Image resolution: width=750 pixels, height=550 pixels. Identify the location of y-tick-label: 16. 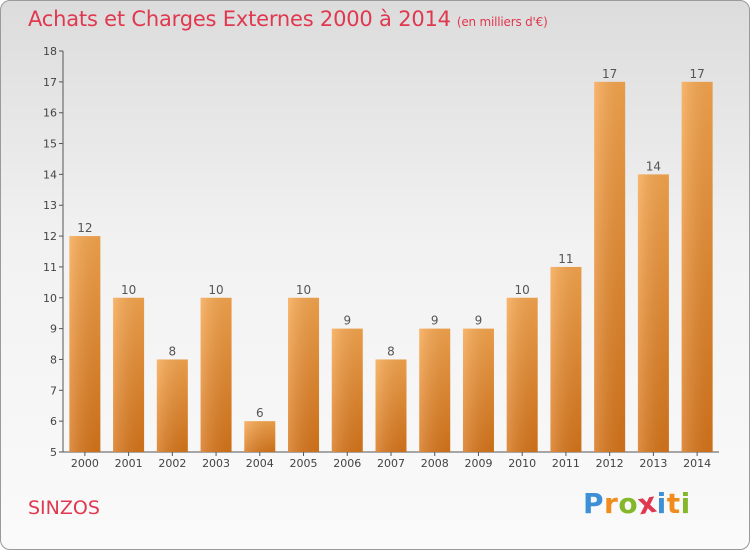
(50, 113).